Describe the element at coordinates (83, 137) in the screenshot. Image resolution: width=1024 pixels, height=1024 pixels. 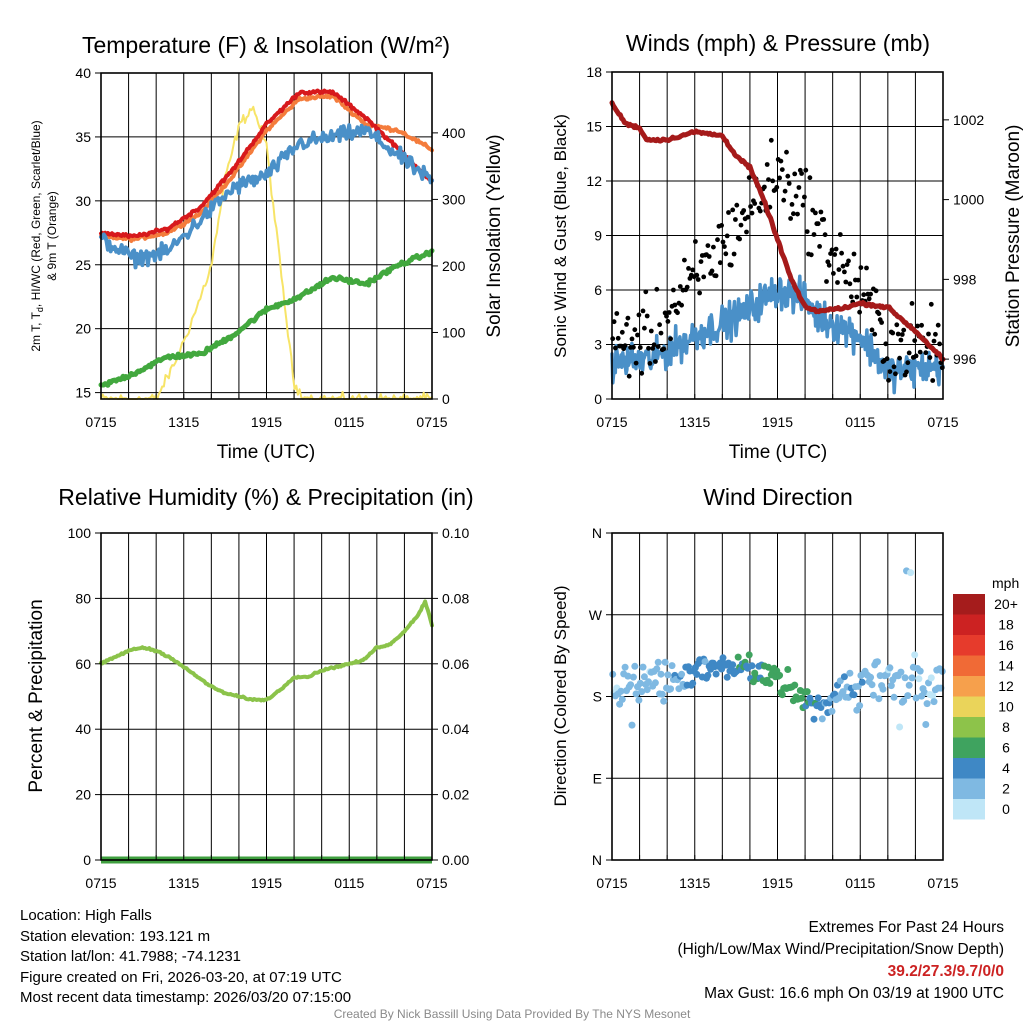
I see `temperature-ytick-label: 35` at that location.